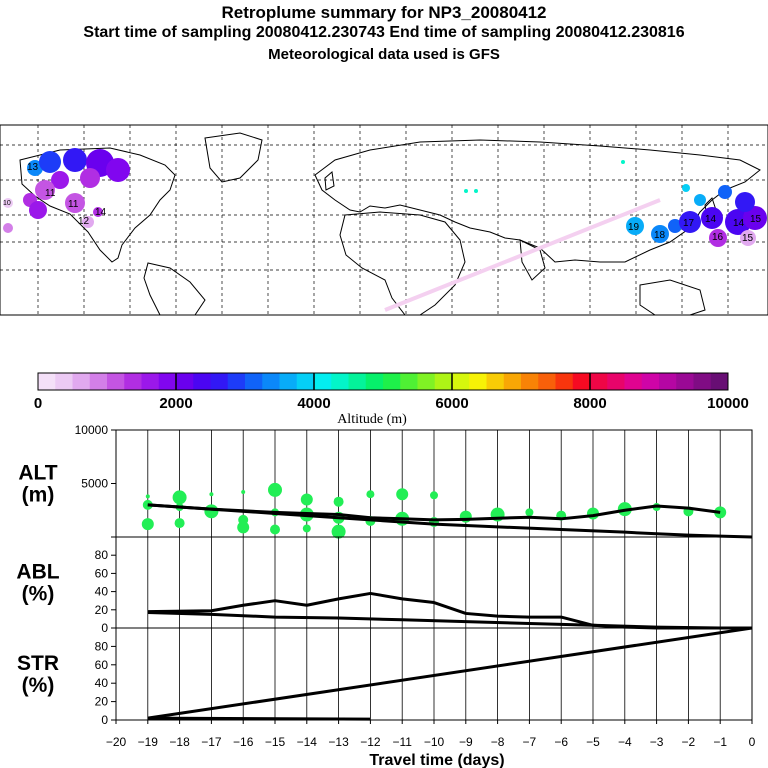 This screenshot has width=768, height=768. I want to click on y-axis-label: (%), so click(38, 685).